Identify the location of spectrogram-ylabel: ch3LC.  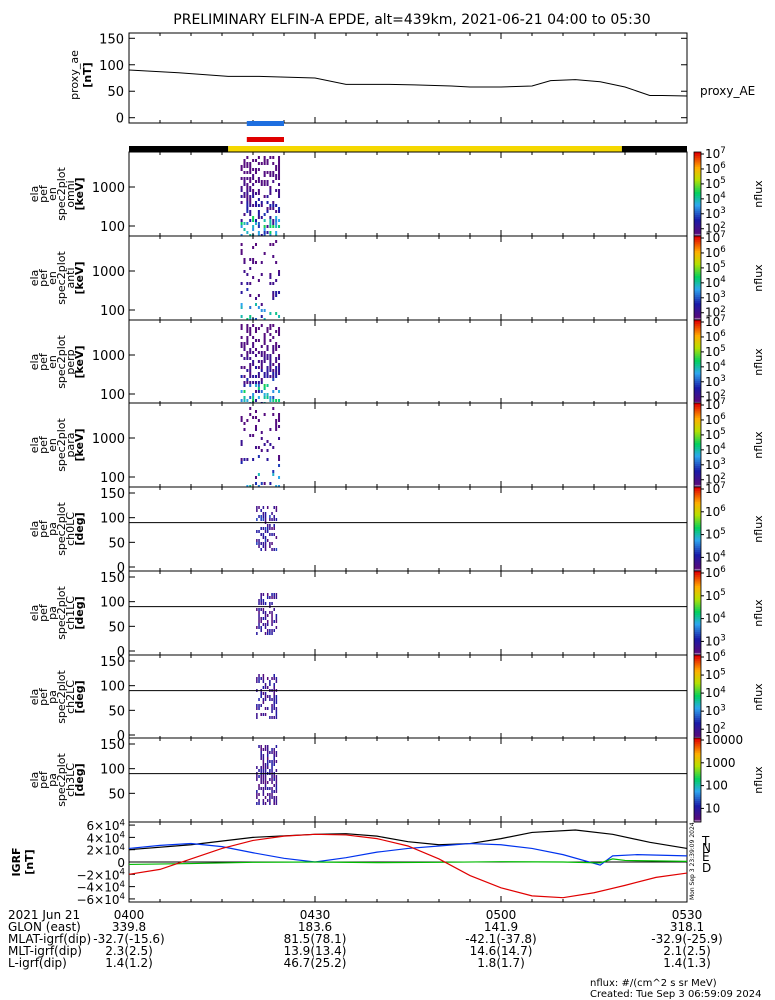
(70, 780).